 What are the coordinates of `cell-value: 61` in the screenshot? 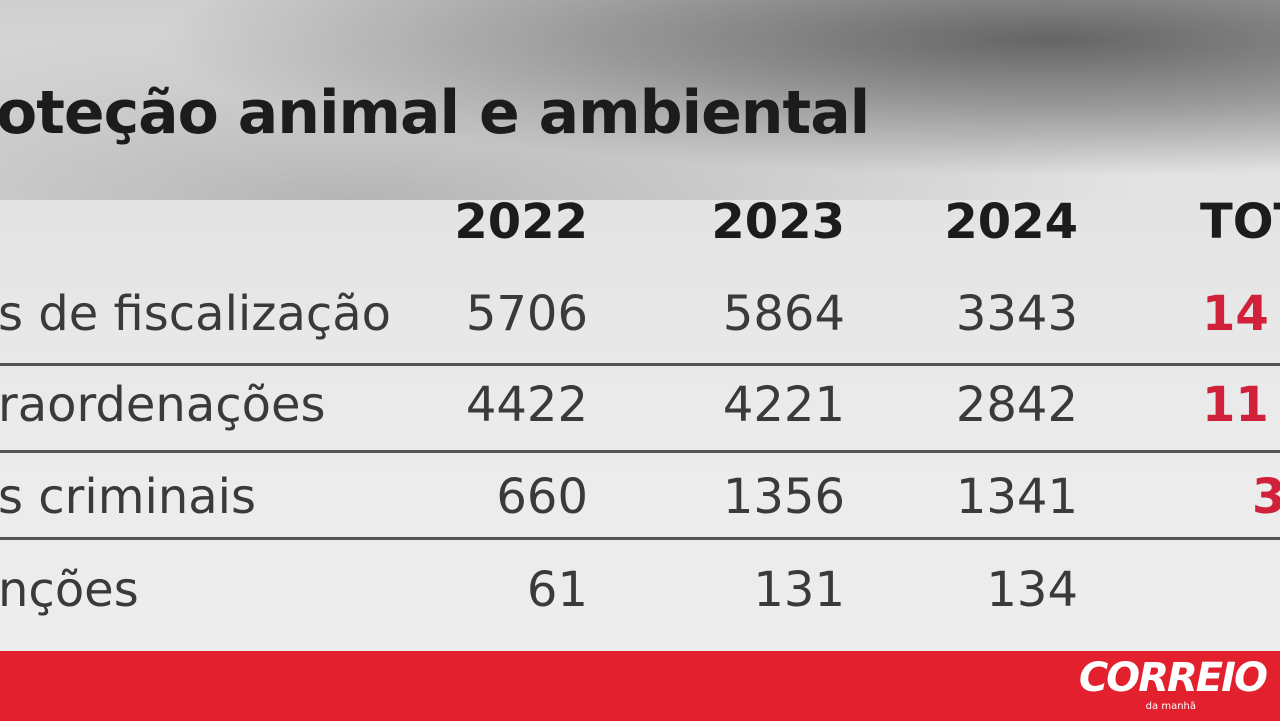 It's located at (557, 590).